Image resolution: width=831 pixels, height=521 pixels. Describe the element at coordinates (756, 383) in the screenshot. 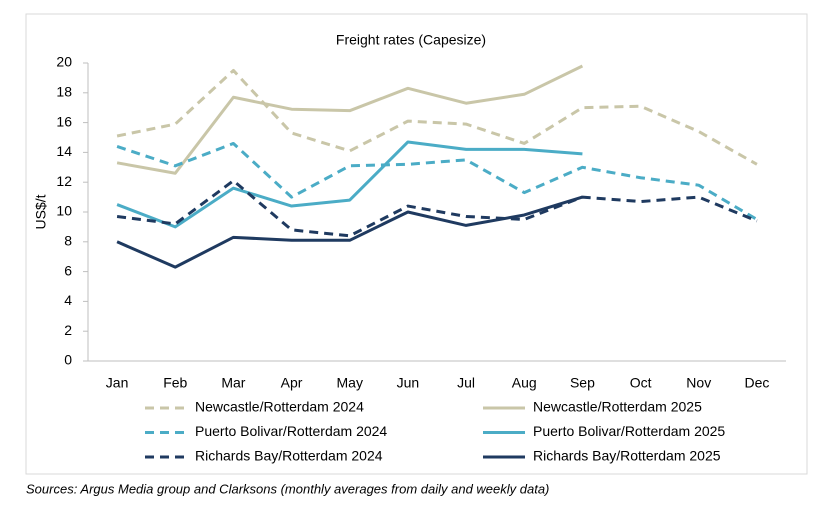

I see `x-tick-label: Dec` at that location.